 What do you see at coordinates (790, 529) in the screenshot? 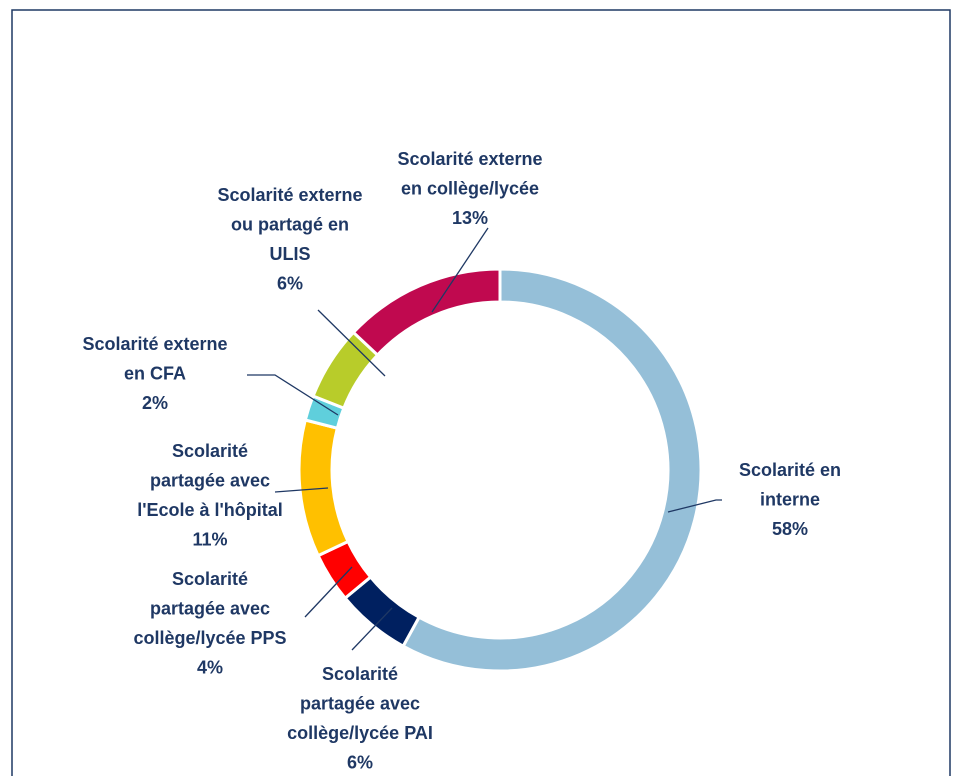
I see `value-label: 58%` at bounding box center [790, 529].